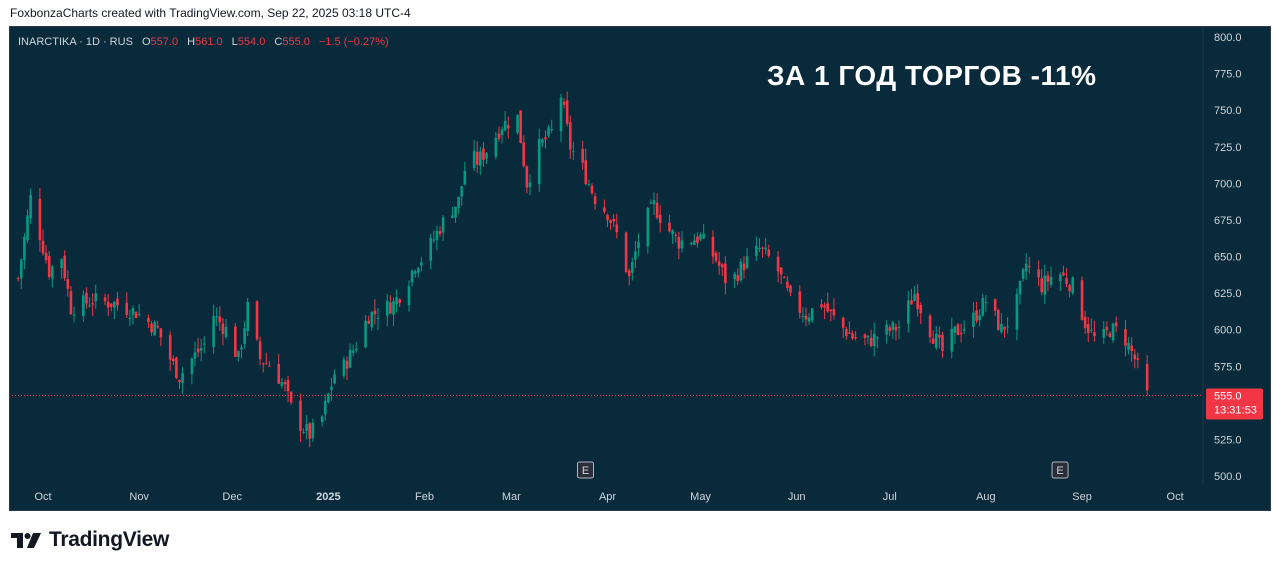  Describe the element at coordinates (1228, 440) in the screenshot. I see `y-tick-label: 525.0` at that location.